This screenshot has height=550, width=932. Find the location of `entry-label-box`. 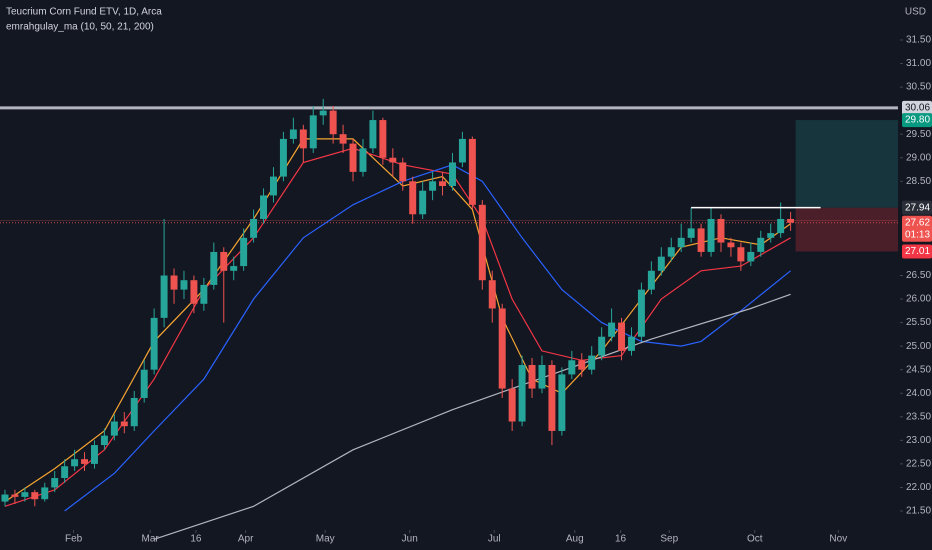

entry-label-box is located at coordinates (917, 207).